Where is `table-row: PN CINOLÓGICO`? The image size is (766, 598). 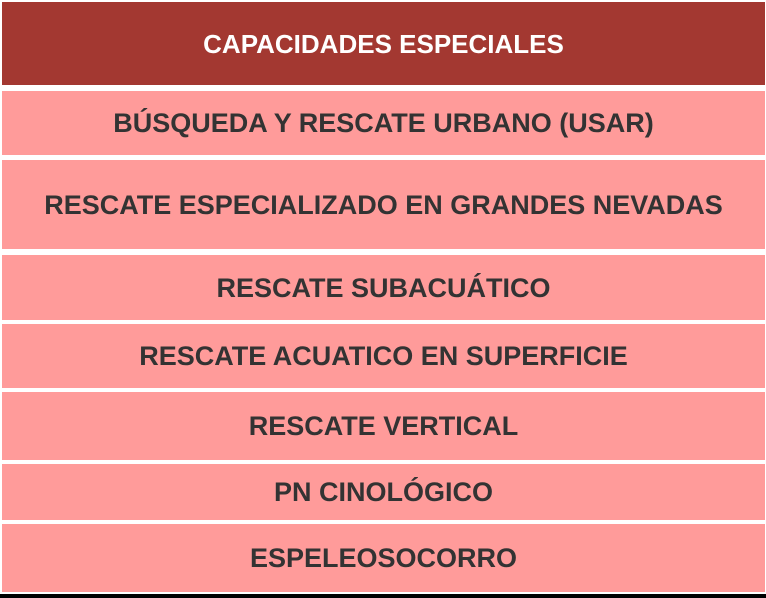 table-row: PN CINOLÓGICO is located at coordinates (383, 492).